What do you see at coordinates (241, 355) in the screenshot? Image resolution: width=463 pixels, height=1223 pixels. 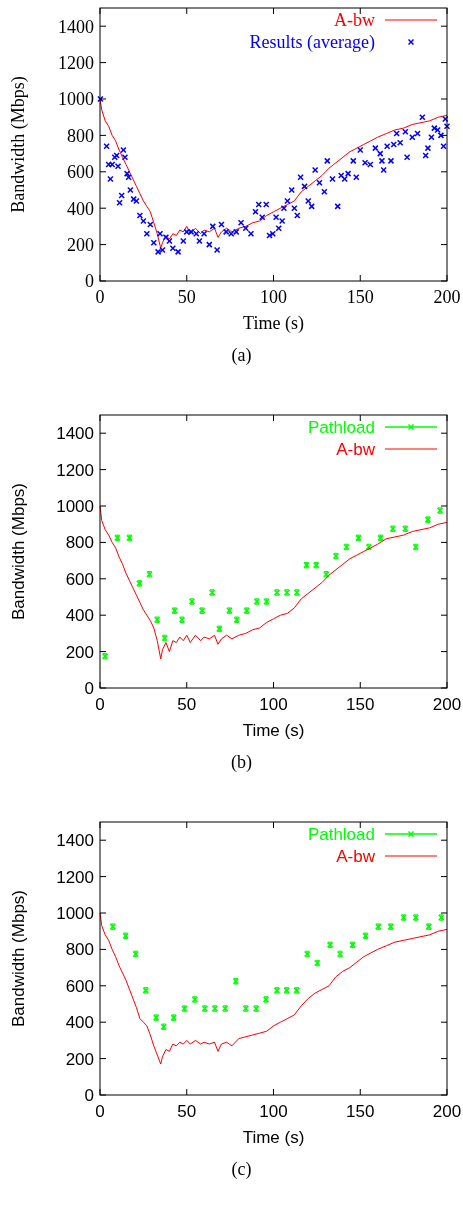 I see `text: (a)` at bounding box center [241, 355].